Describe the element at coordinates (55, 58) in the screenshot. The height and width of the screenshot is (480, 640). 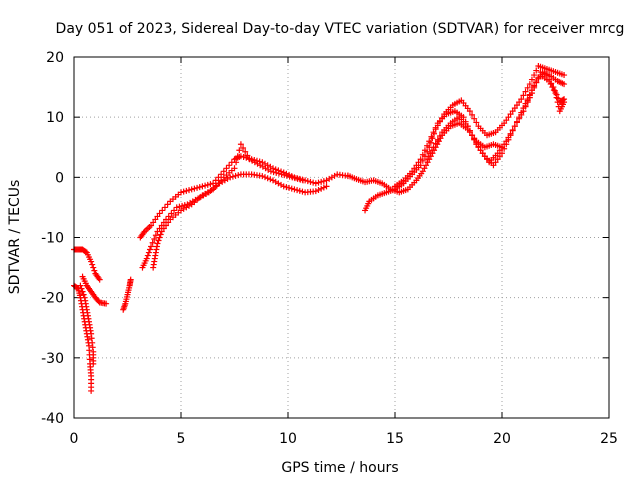
I see `y-tick-label: 20` at that location.